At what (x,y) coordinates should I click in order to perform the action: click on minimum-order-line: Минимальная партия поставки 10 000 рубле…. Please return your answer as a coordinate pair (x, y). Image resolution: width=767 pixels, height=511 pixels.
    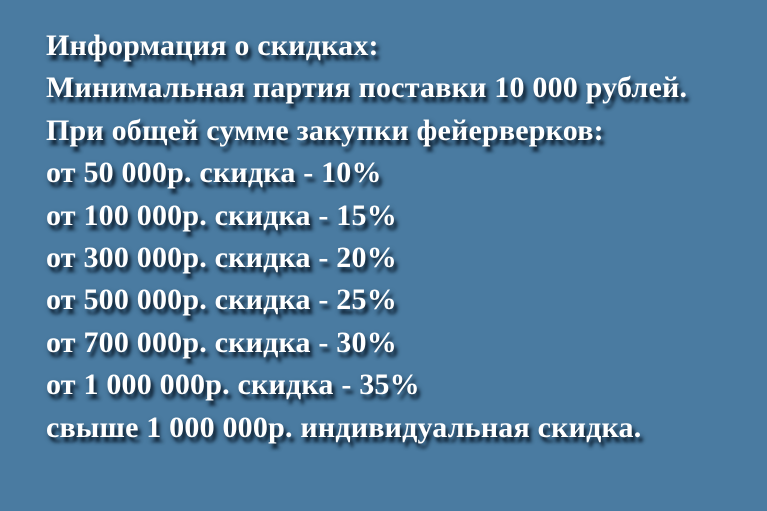
    Looking at the image, I should click on (367, 88).